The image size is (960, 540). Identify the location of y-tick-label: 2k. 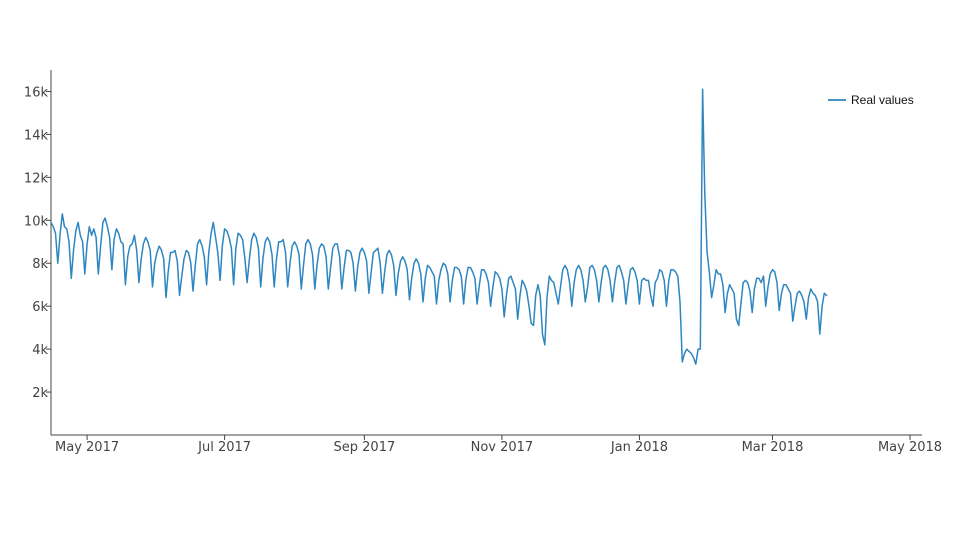
(40, 393).